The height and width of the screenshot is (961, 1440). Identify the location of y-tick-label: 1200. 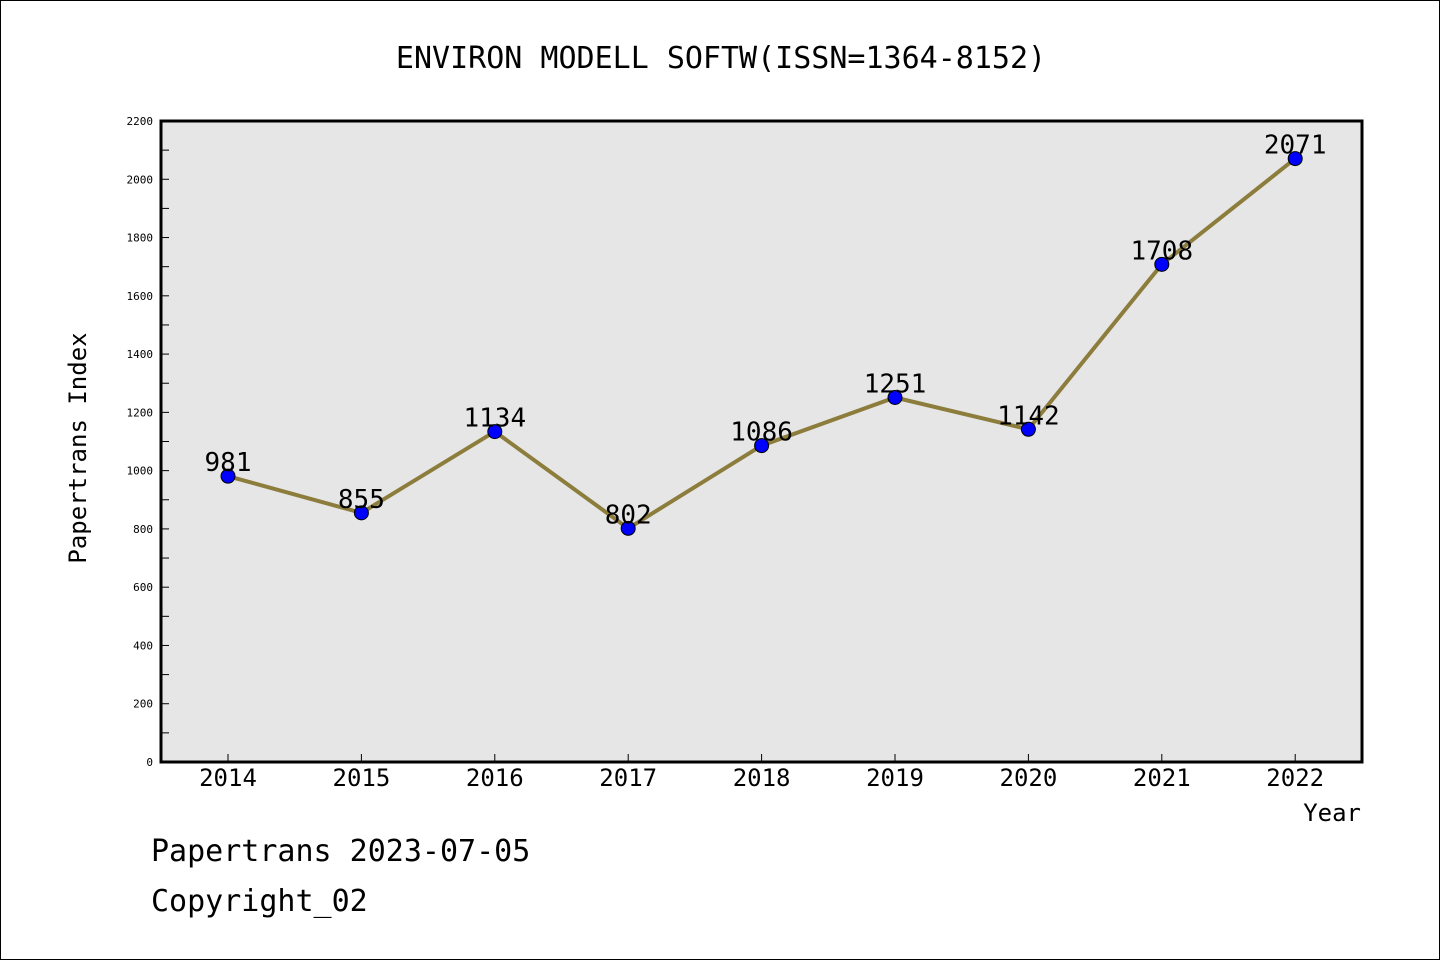
(140, 412).